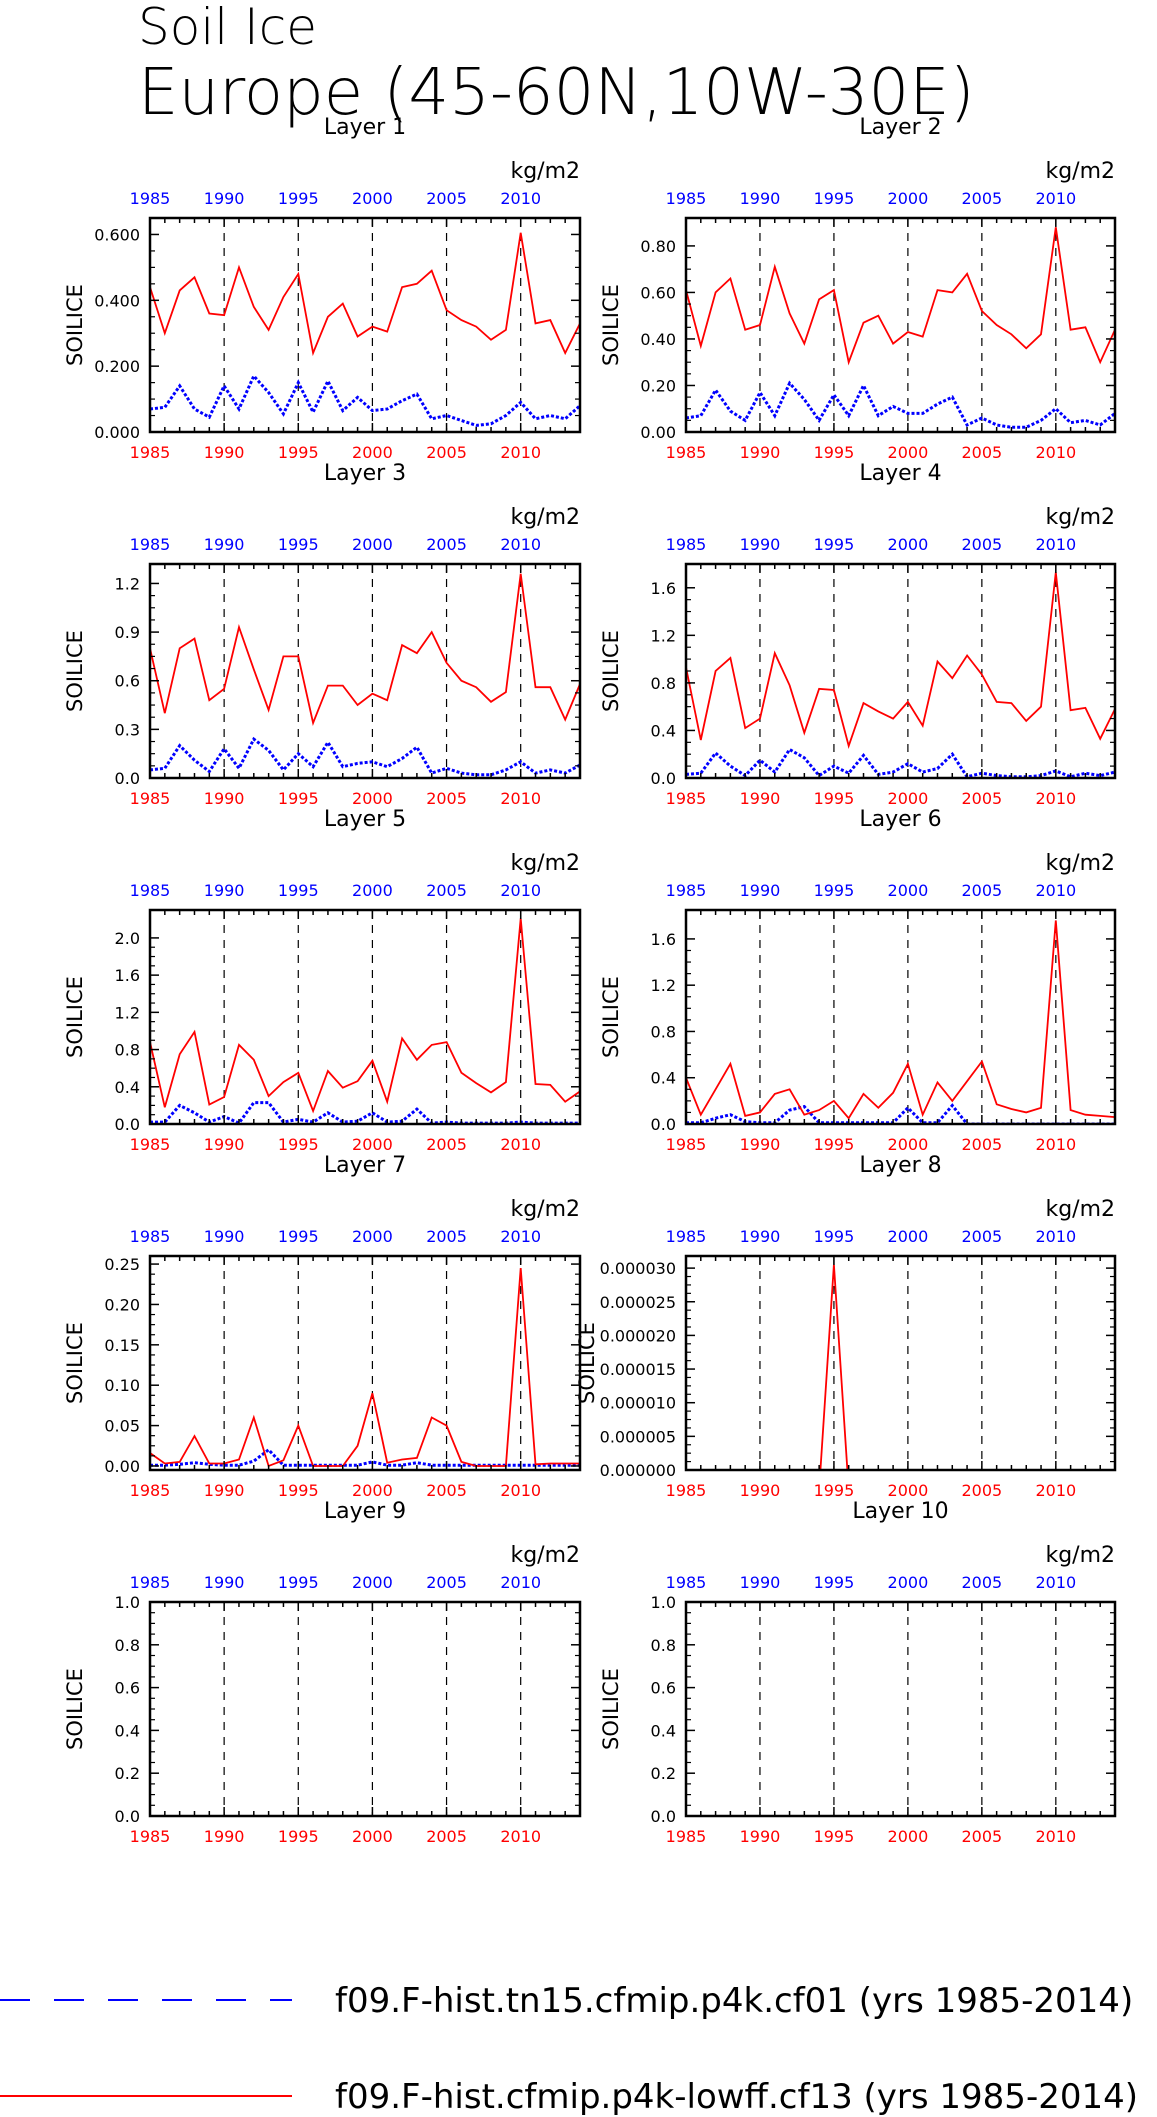 The height and width of the screenshot is (2117, 1157). What do you see at coordinates (117, 366) in the screenshot?
I see `y-tick-label: 0.200` at bounding box center [117, 366].